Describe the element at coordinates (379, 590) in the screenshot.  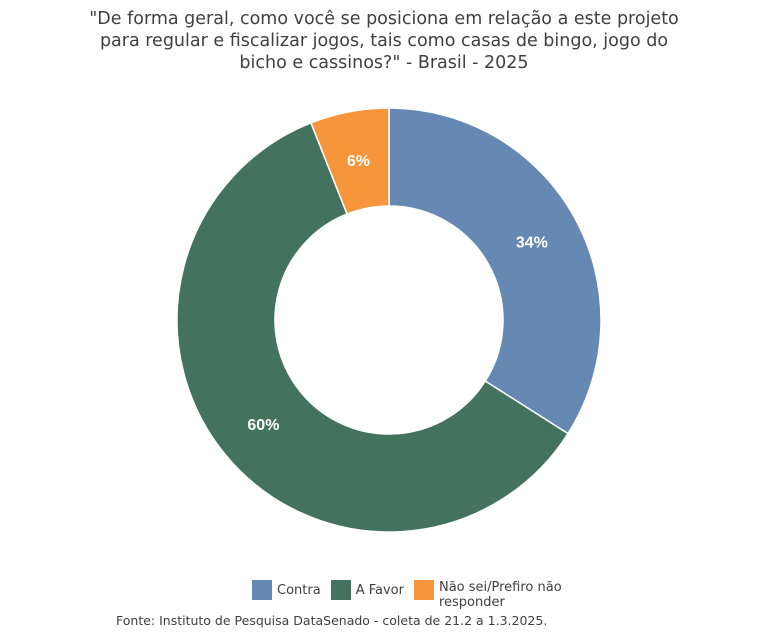
I see `legend-label-a-favor: A Favor` at that location.